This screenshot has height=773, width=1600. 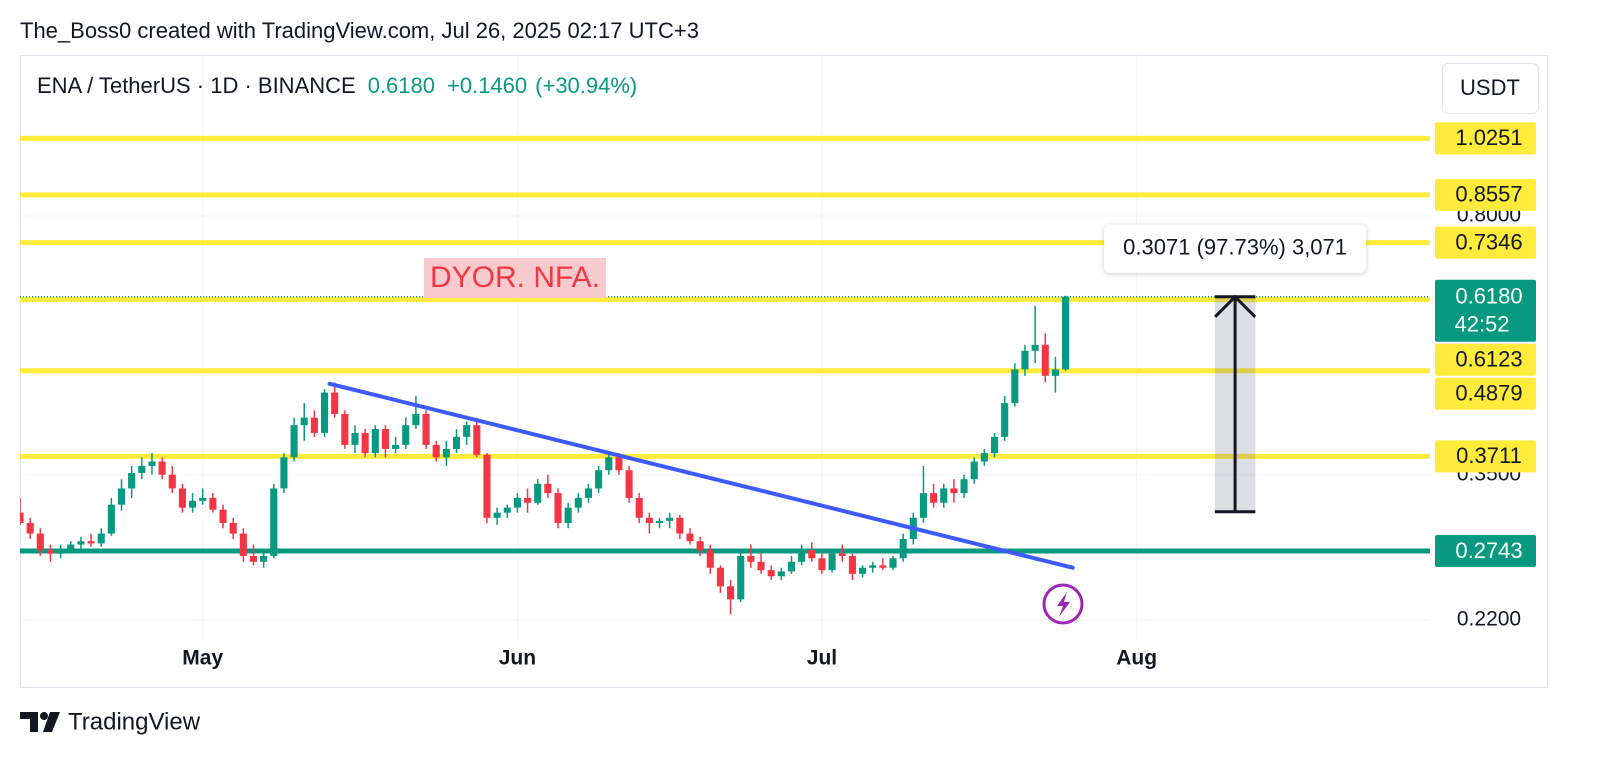 I want to click on annotation: DYOR. NFA., so click(x=515, y=277).